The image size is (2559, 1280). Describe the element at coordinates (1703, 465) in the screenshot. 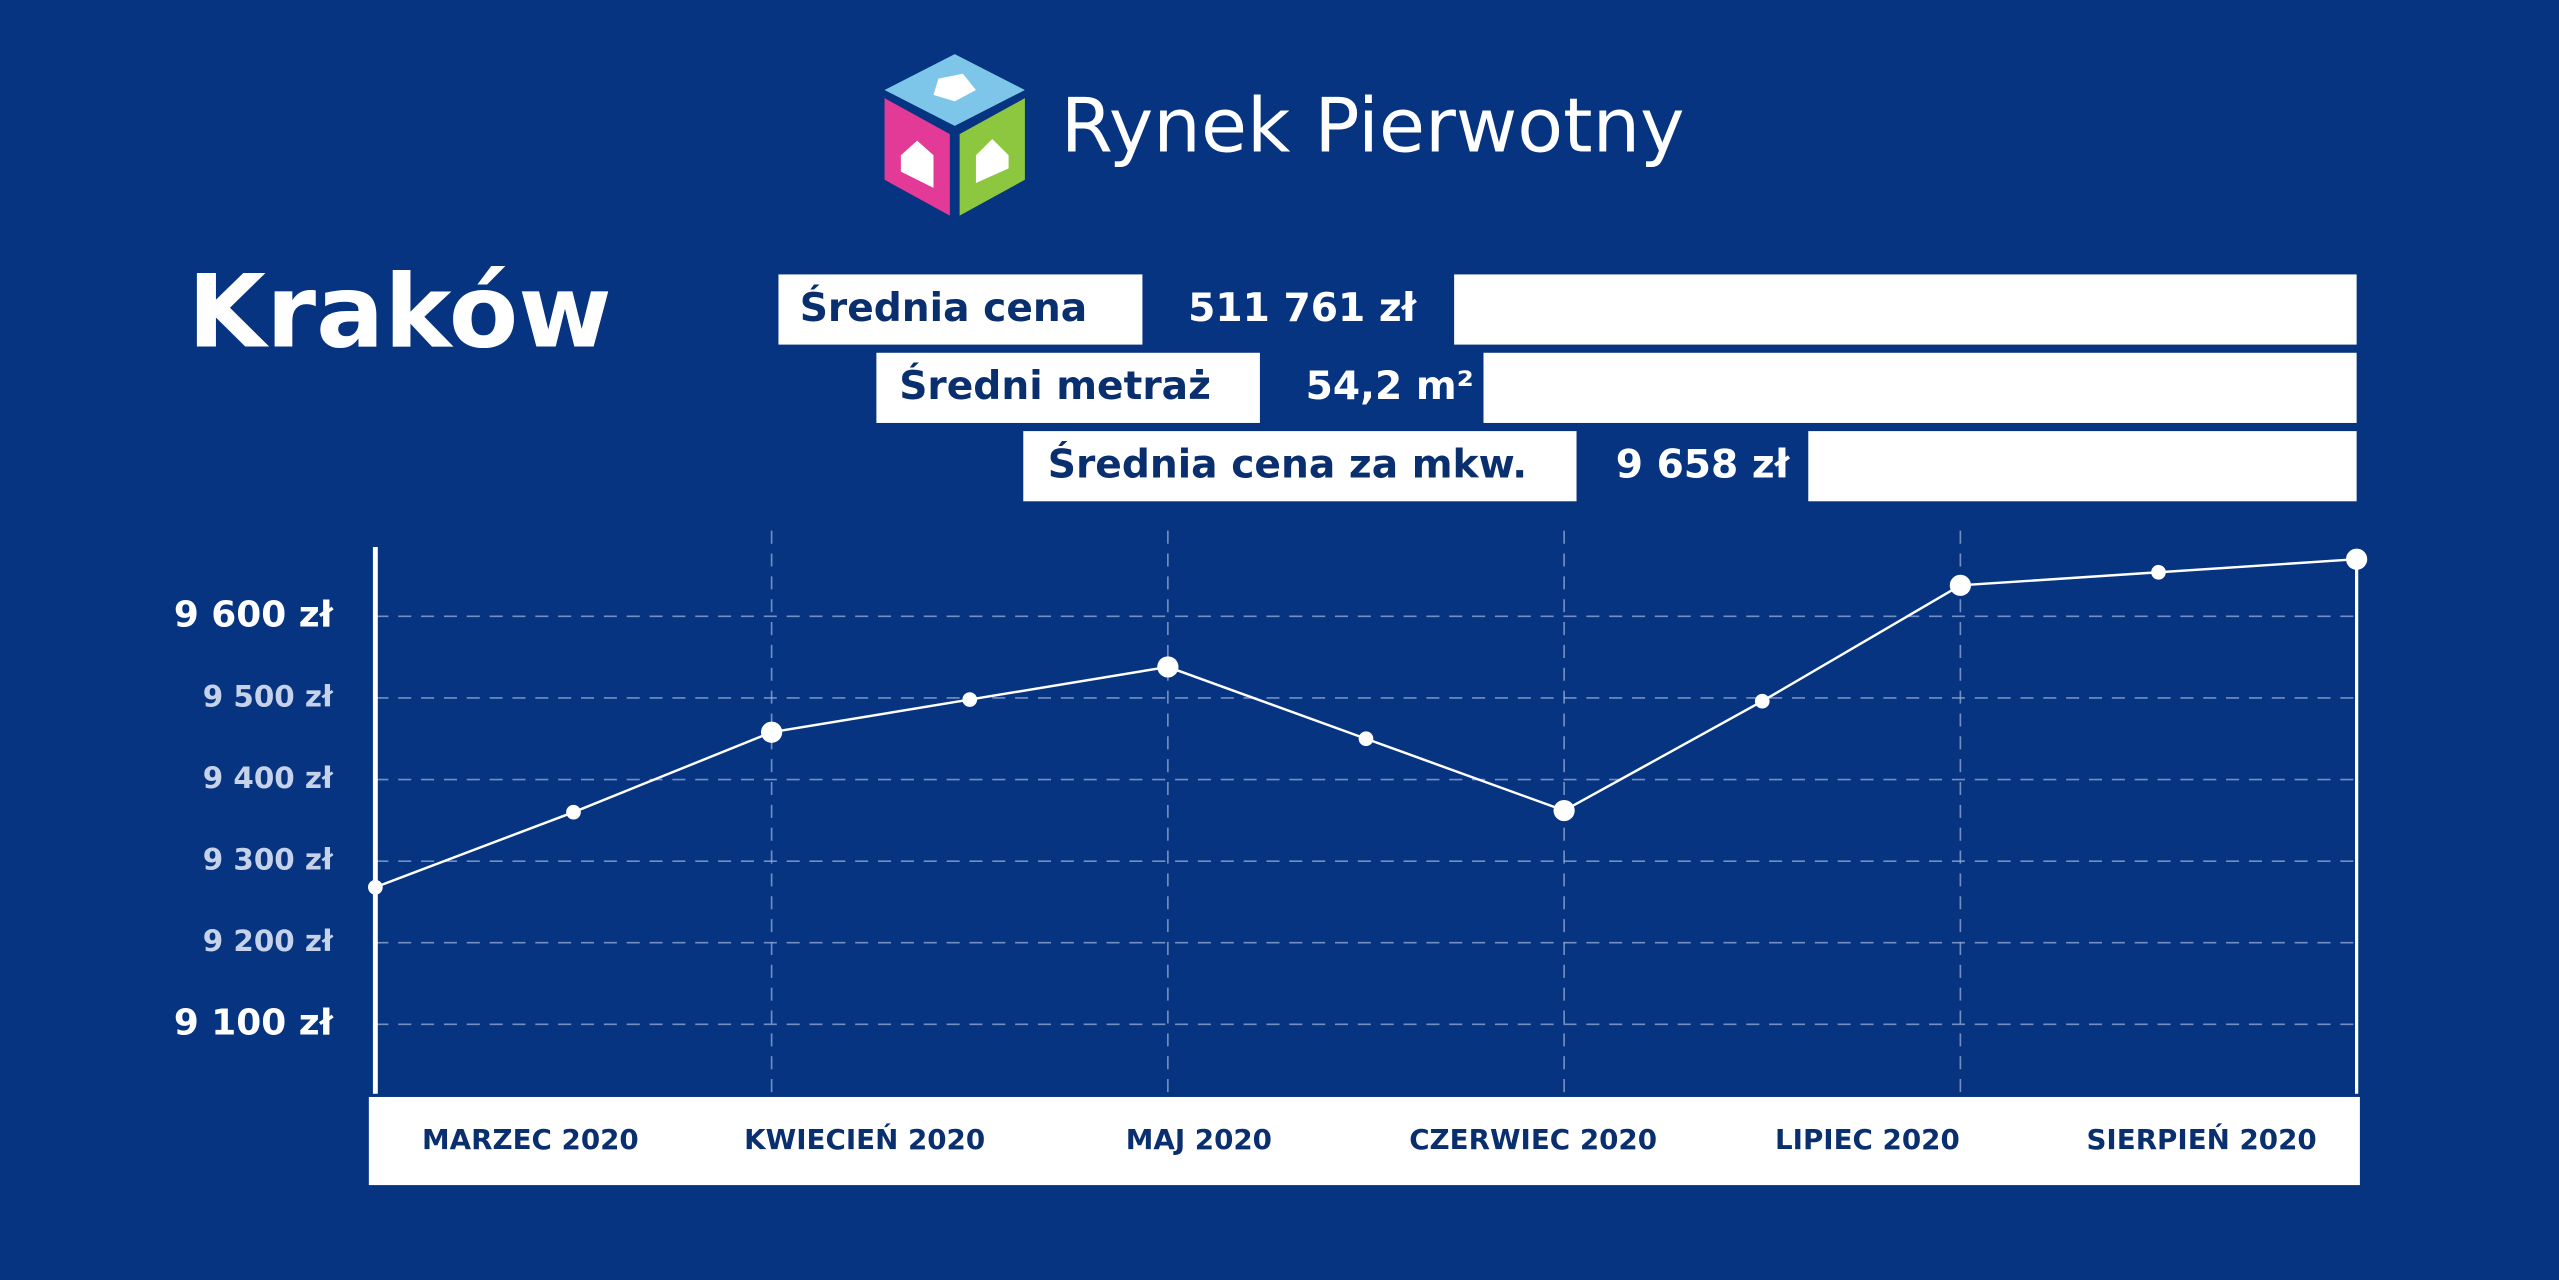

I see `stat-value: 9 658 zł` at that location.